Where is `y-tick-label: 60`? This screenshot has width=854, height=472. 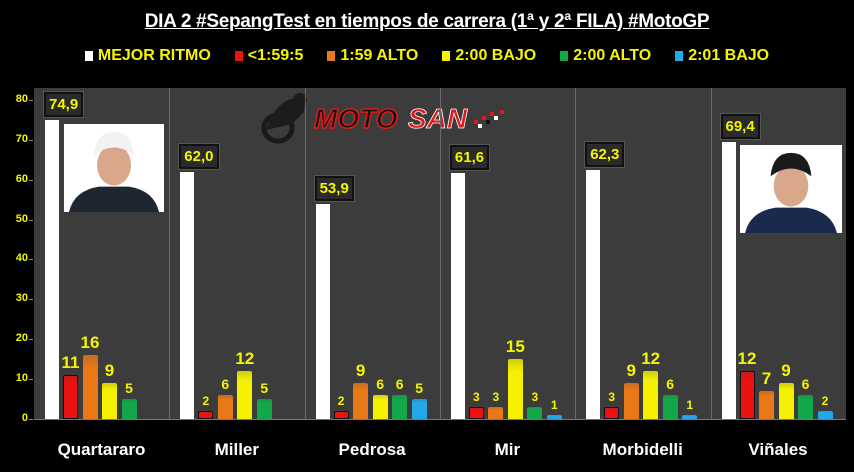 y-tick-label: 60 is located at coordinates (21, 178).